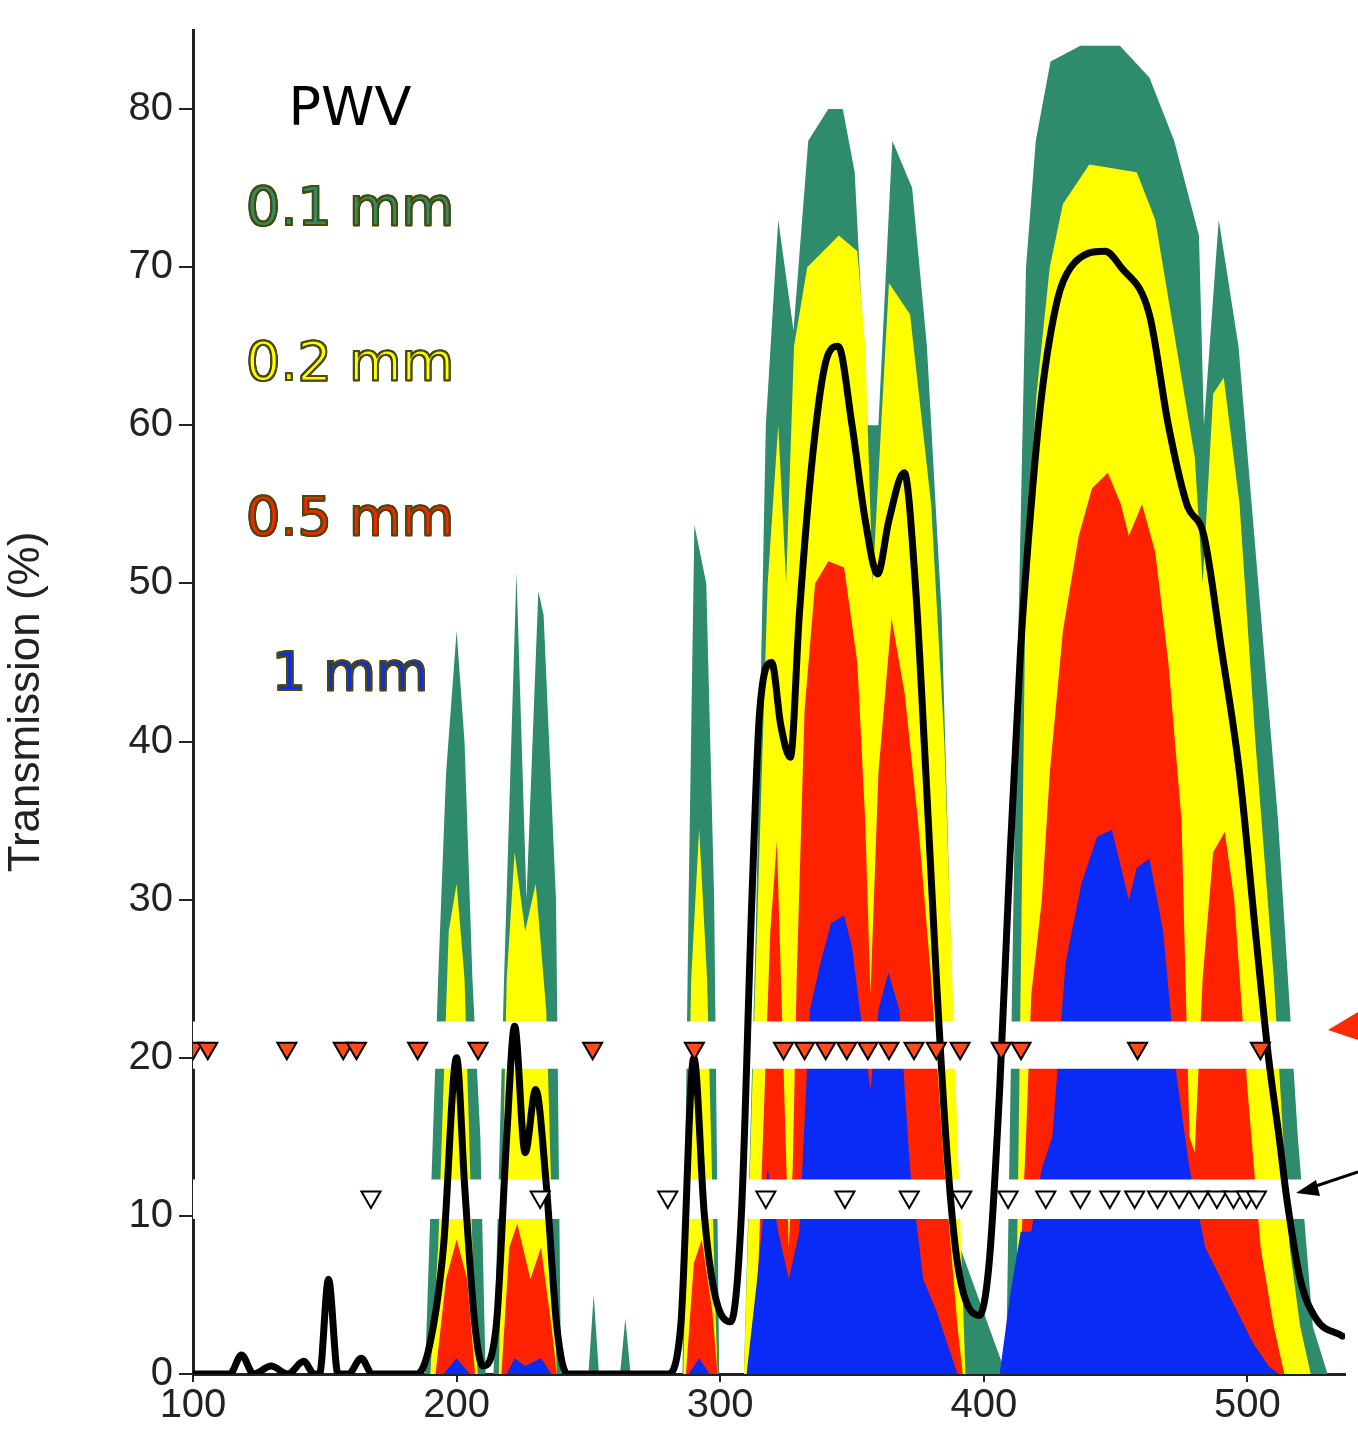  What do you see at coordinates (350, 107) in the screenshot?
I see `legend-title: PWV` at bounding box center [350, 107].